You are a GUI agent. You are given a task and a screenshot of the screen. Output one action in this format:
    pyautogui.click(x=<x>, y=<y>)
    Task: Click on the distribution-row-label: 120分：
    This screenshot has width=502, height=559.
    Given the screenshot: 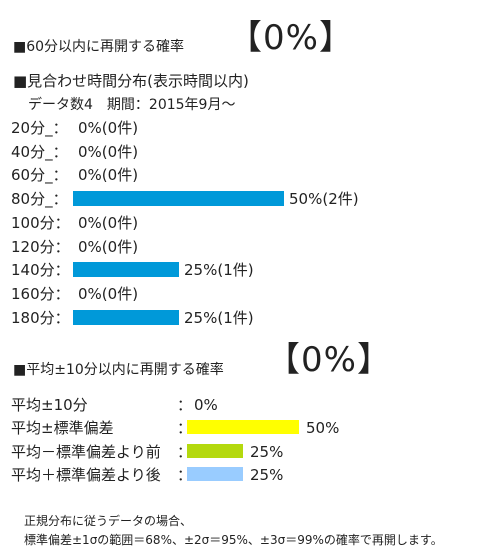 What is the action you would take?
    pyautogui.click(x=40, y=247)
    